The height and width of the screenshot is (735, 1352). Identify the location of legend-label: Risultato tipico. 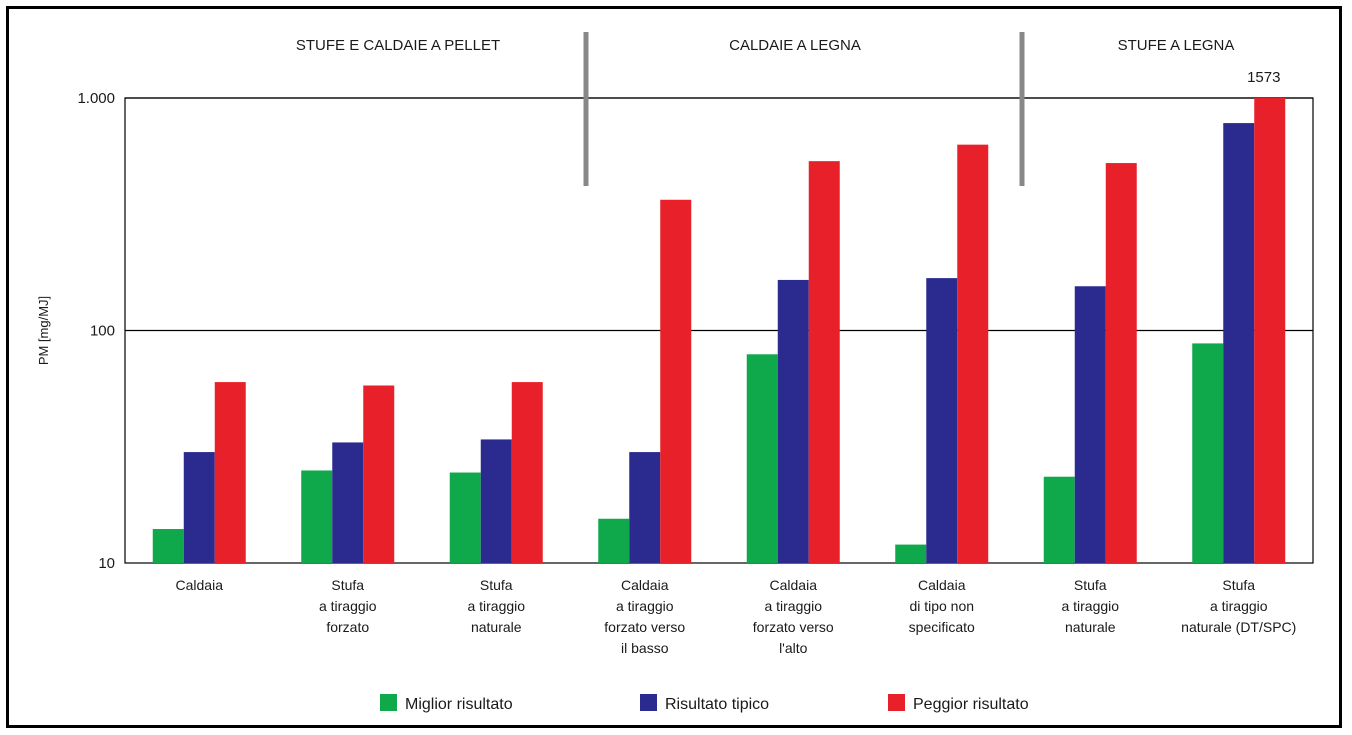
(717, 704).